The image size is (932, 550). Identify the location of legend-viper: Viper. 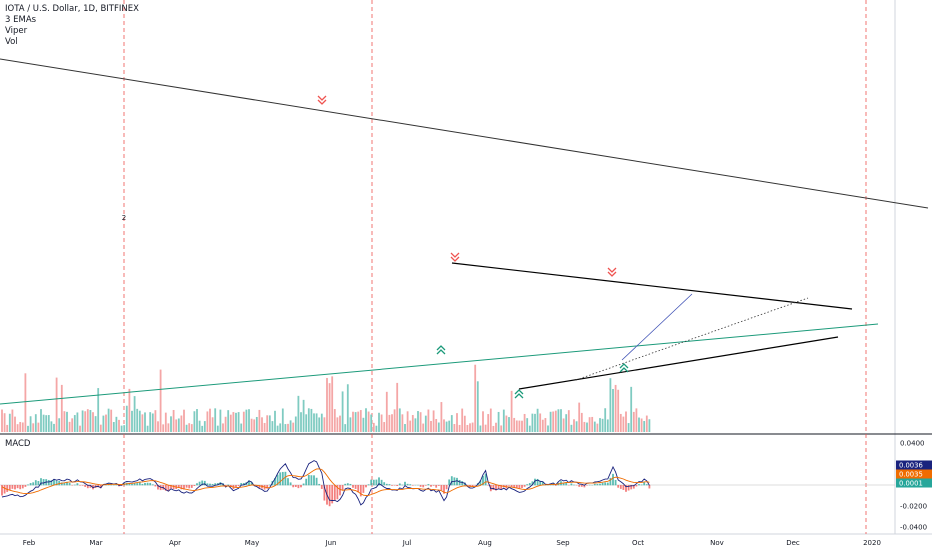
(16, 31).